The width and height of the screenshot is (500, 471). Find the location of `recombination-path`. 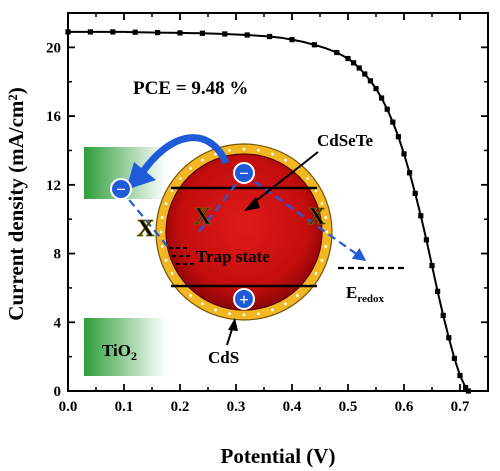

recombination-path is located at coordinates (305, 217).